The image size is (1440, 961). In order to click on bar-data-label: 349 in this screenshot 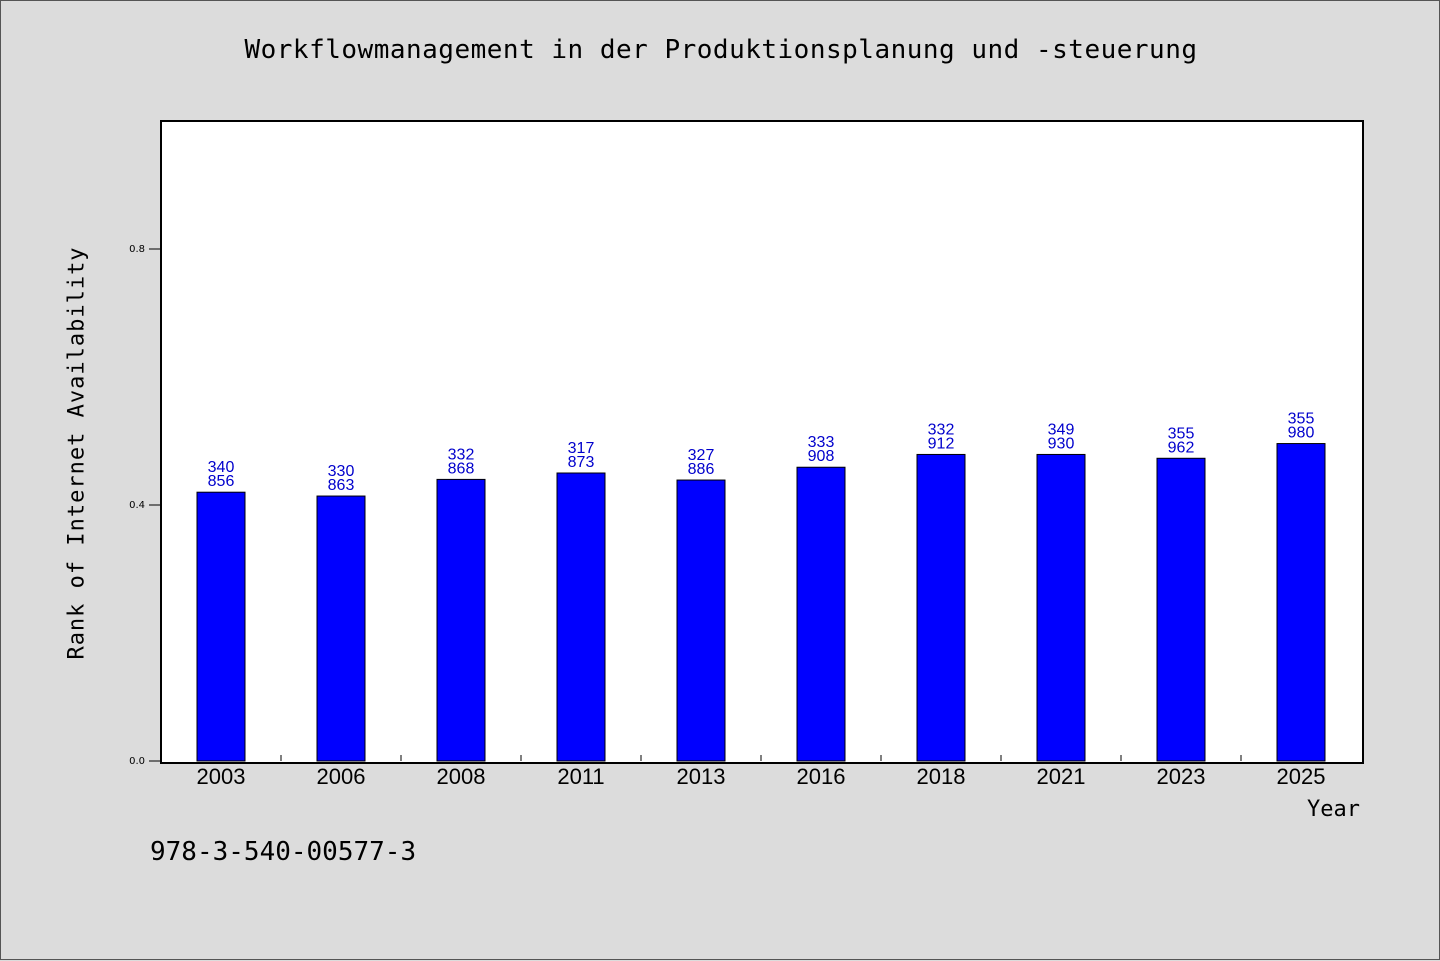, I will do `click(1061, 429)`.